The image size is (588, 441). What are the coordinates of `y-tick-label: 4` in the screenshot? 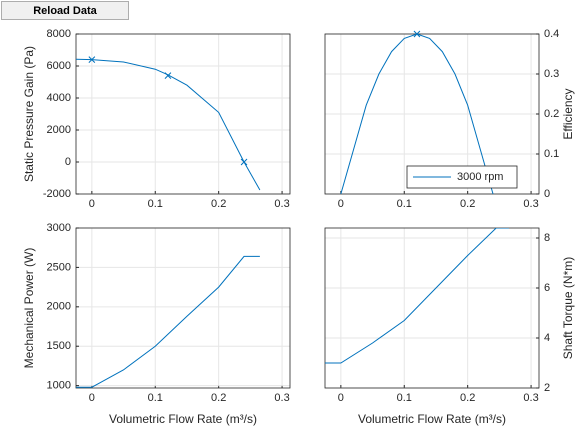 It's located at (547, 338).